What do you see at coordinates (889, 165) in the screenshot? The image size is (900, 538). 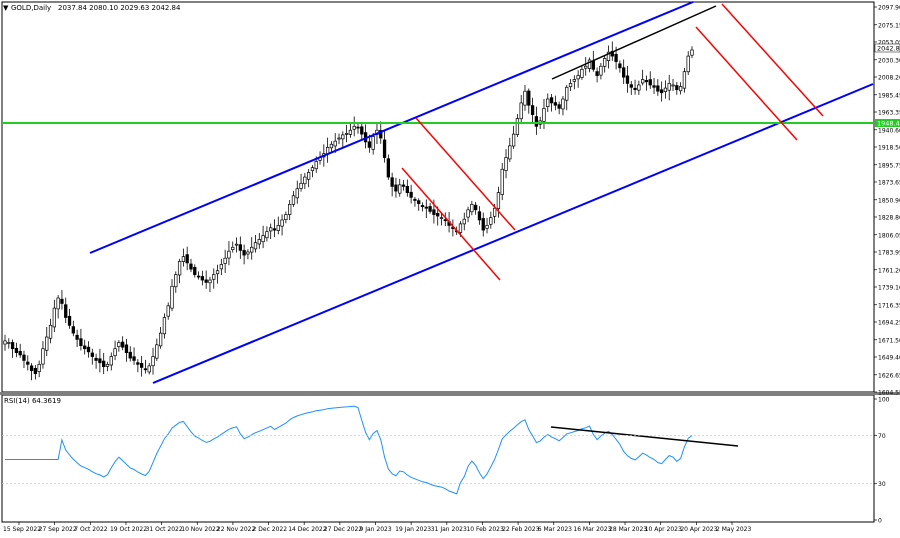 I see `price-tick-label: 1895.75` at bounding box center [889, 165].